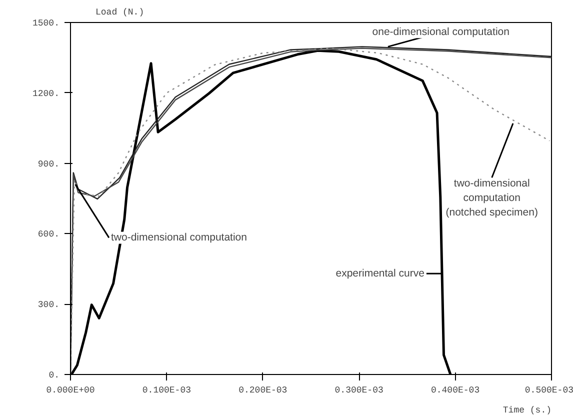  Describe the element at coordinates (492, 198) in the screenshot. I see `annotation: two-dimensional computation (notched specimen)` at that location.